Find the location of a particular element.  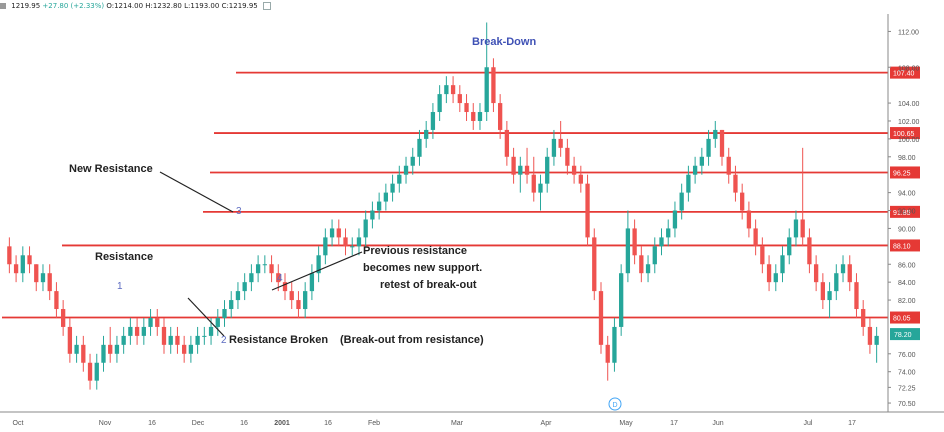

x-tick-label: 2001 is located at coordinates (282, 423).